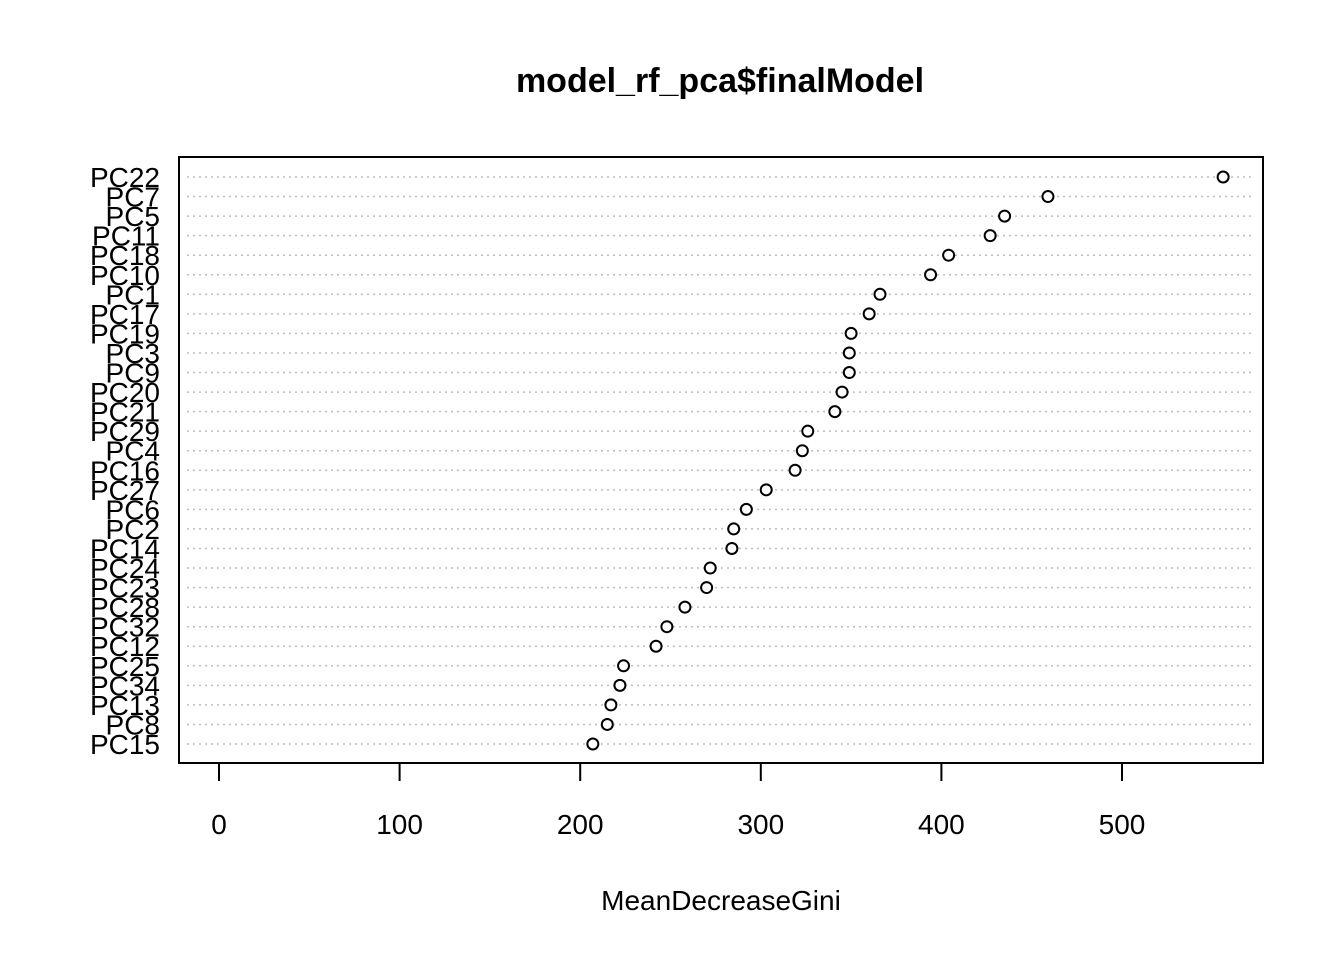 This screenshot has width=1344, height=960. Describe the element at coordinates (125, 744) in the screenshot. I see `category-label: PC15` at that location.